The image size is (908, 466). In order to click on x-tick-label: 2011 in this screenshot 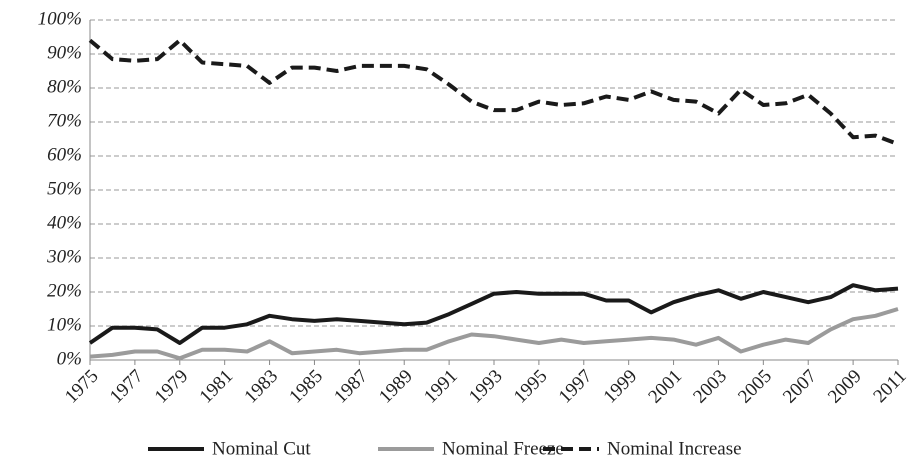, I will do `click(888, 386)`.